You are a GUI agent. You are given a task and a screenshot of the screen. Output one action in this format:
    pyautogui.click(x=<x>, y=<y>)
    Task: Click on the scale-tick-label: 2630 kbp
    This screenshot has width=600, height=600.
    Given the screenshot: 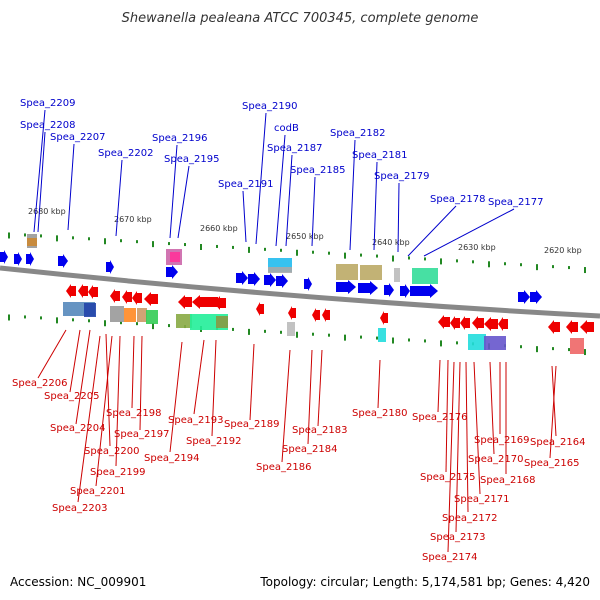 What is the action you would take?
    pyautogui.click(x=477, y=247)
    